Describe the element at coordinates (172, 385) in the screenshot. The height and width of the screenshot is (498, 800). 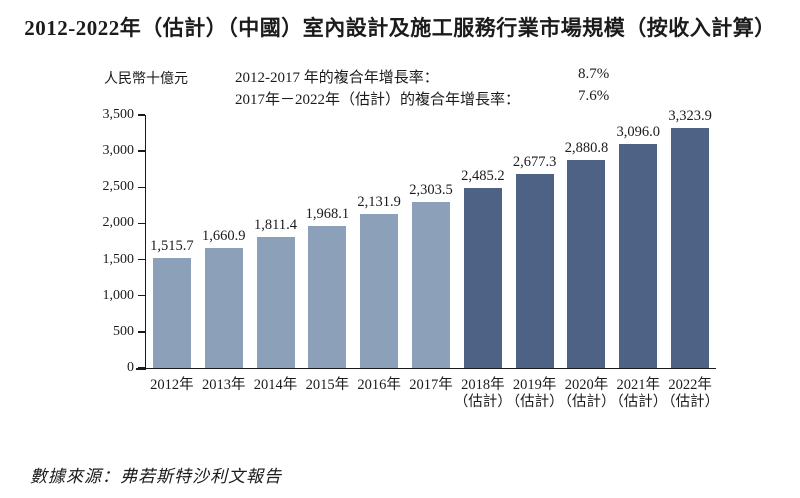
I see `x-axis-year: 2012年` at that location.